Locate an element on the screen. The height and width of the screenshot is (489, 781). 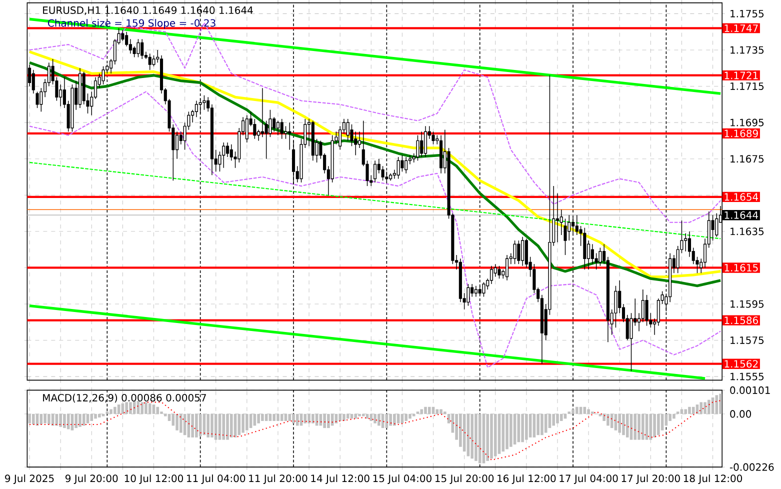
x-tick-label: 10 Jul 12:00 is located at coordinates (153, 479).